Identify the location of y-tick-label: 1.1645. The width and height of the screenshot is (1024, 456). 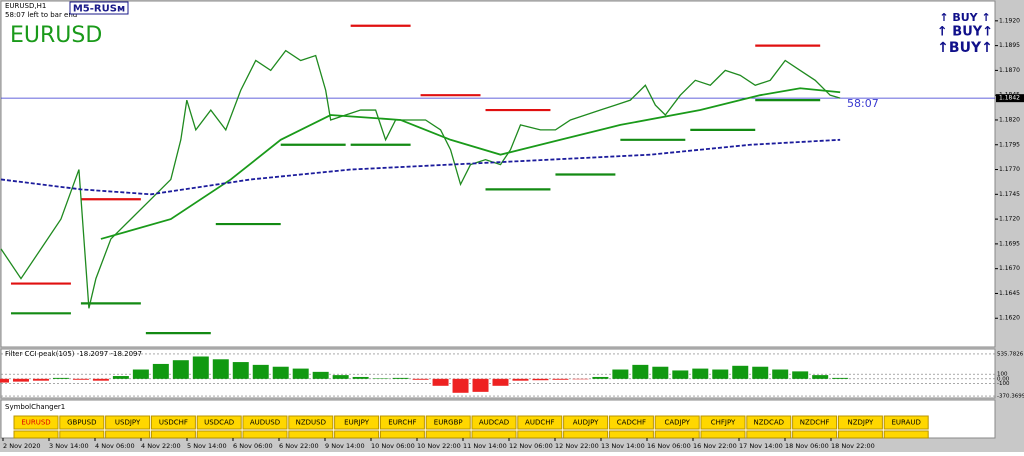
(1009, 293).